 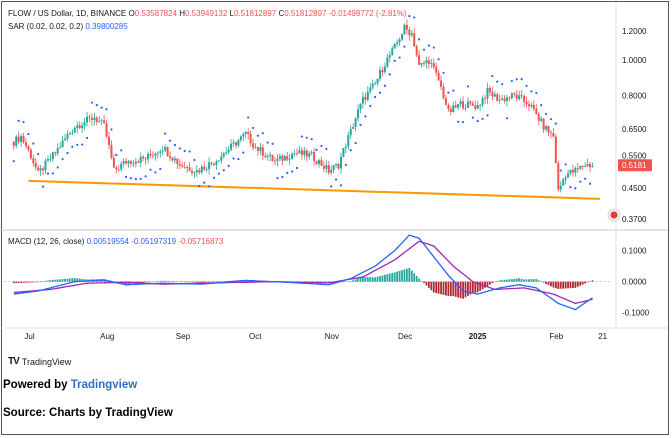 What do you see at coordinates (305, 13) in the screenshot?
I see `close-value: 0.51812897` at bounding box center [305, 13].